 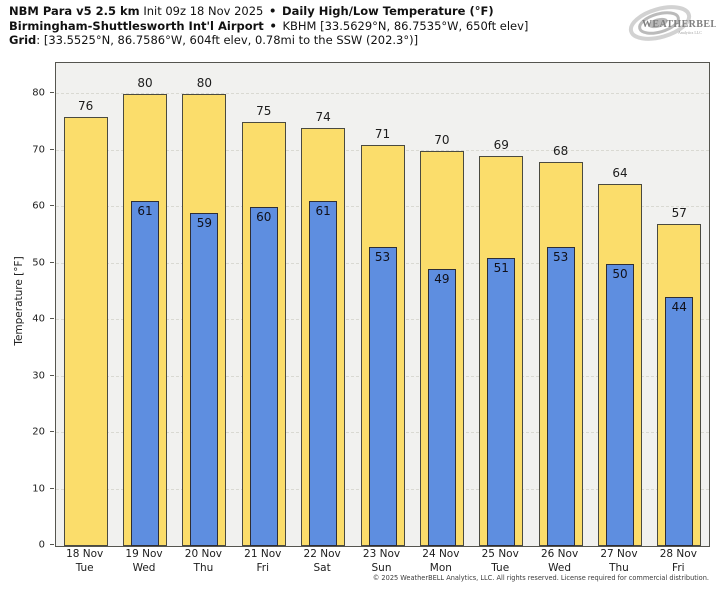 I want to click on x-tick-day: Sat, so click(x=322, y=567).